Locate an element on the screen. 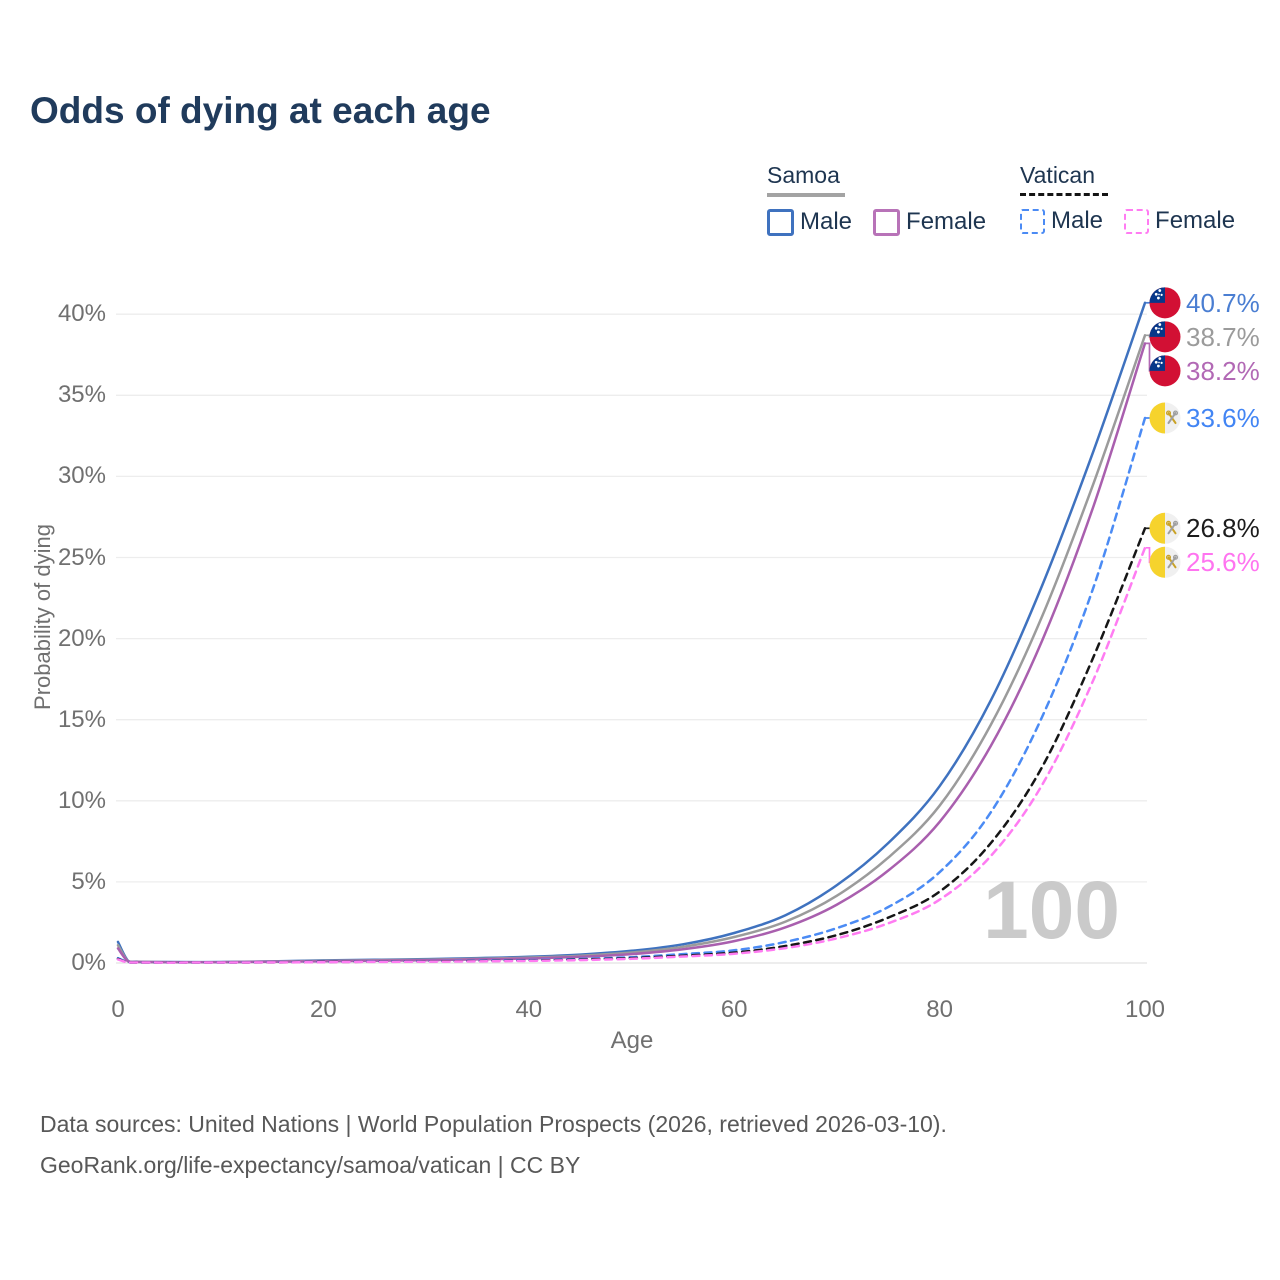 This screenshot has height=1280, width=1280. y-tick-label: 40% is located at coordinates (81, 314).